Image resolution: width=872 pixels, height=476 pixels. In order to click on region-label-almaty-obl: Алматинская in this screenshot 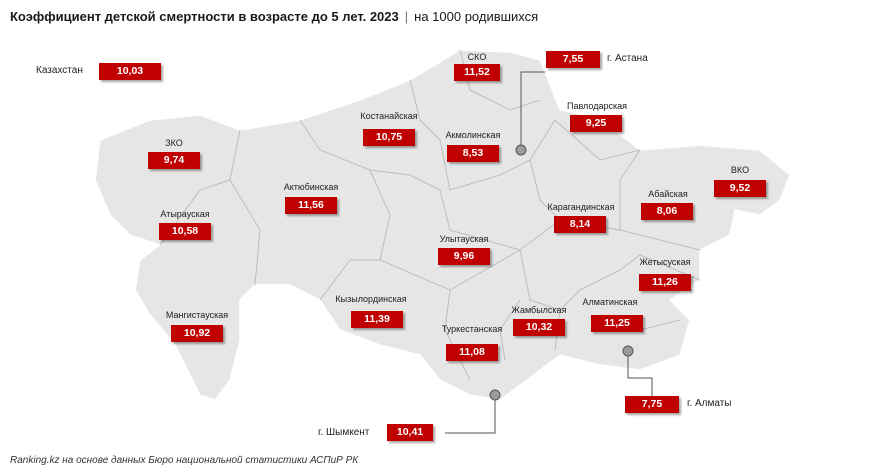, I will do `click(610, 302)`.